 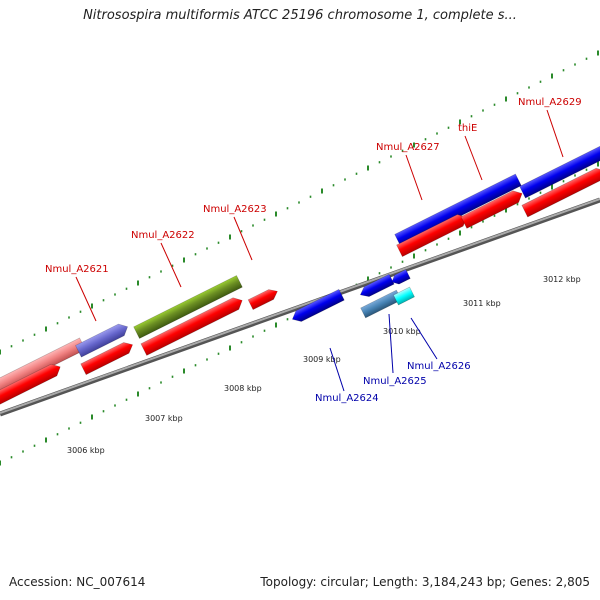 What do you see at coordinates (235, 209) in the screenshot?
I see `gene-label: Nmul_A2623` at bounding box center [235, 209].